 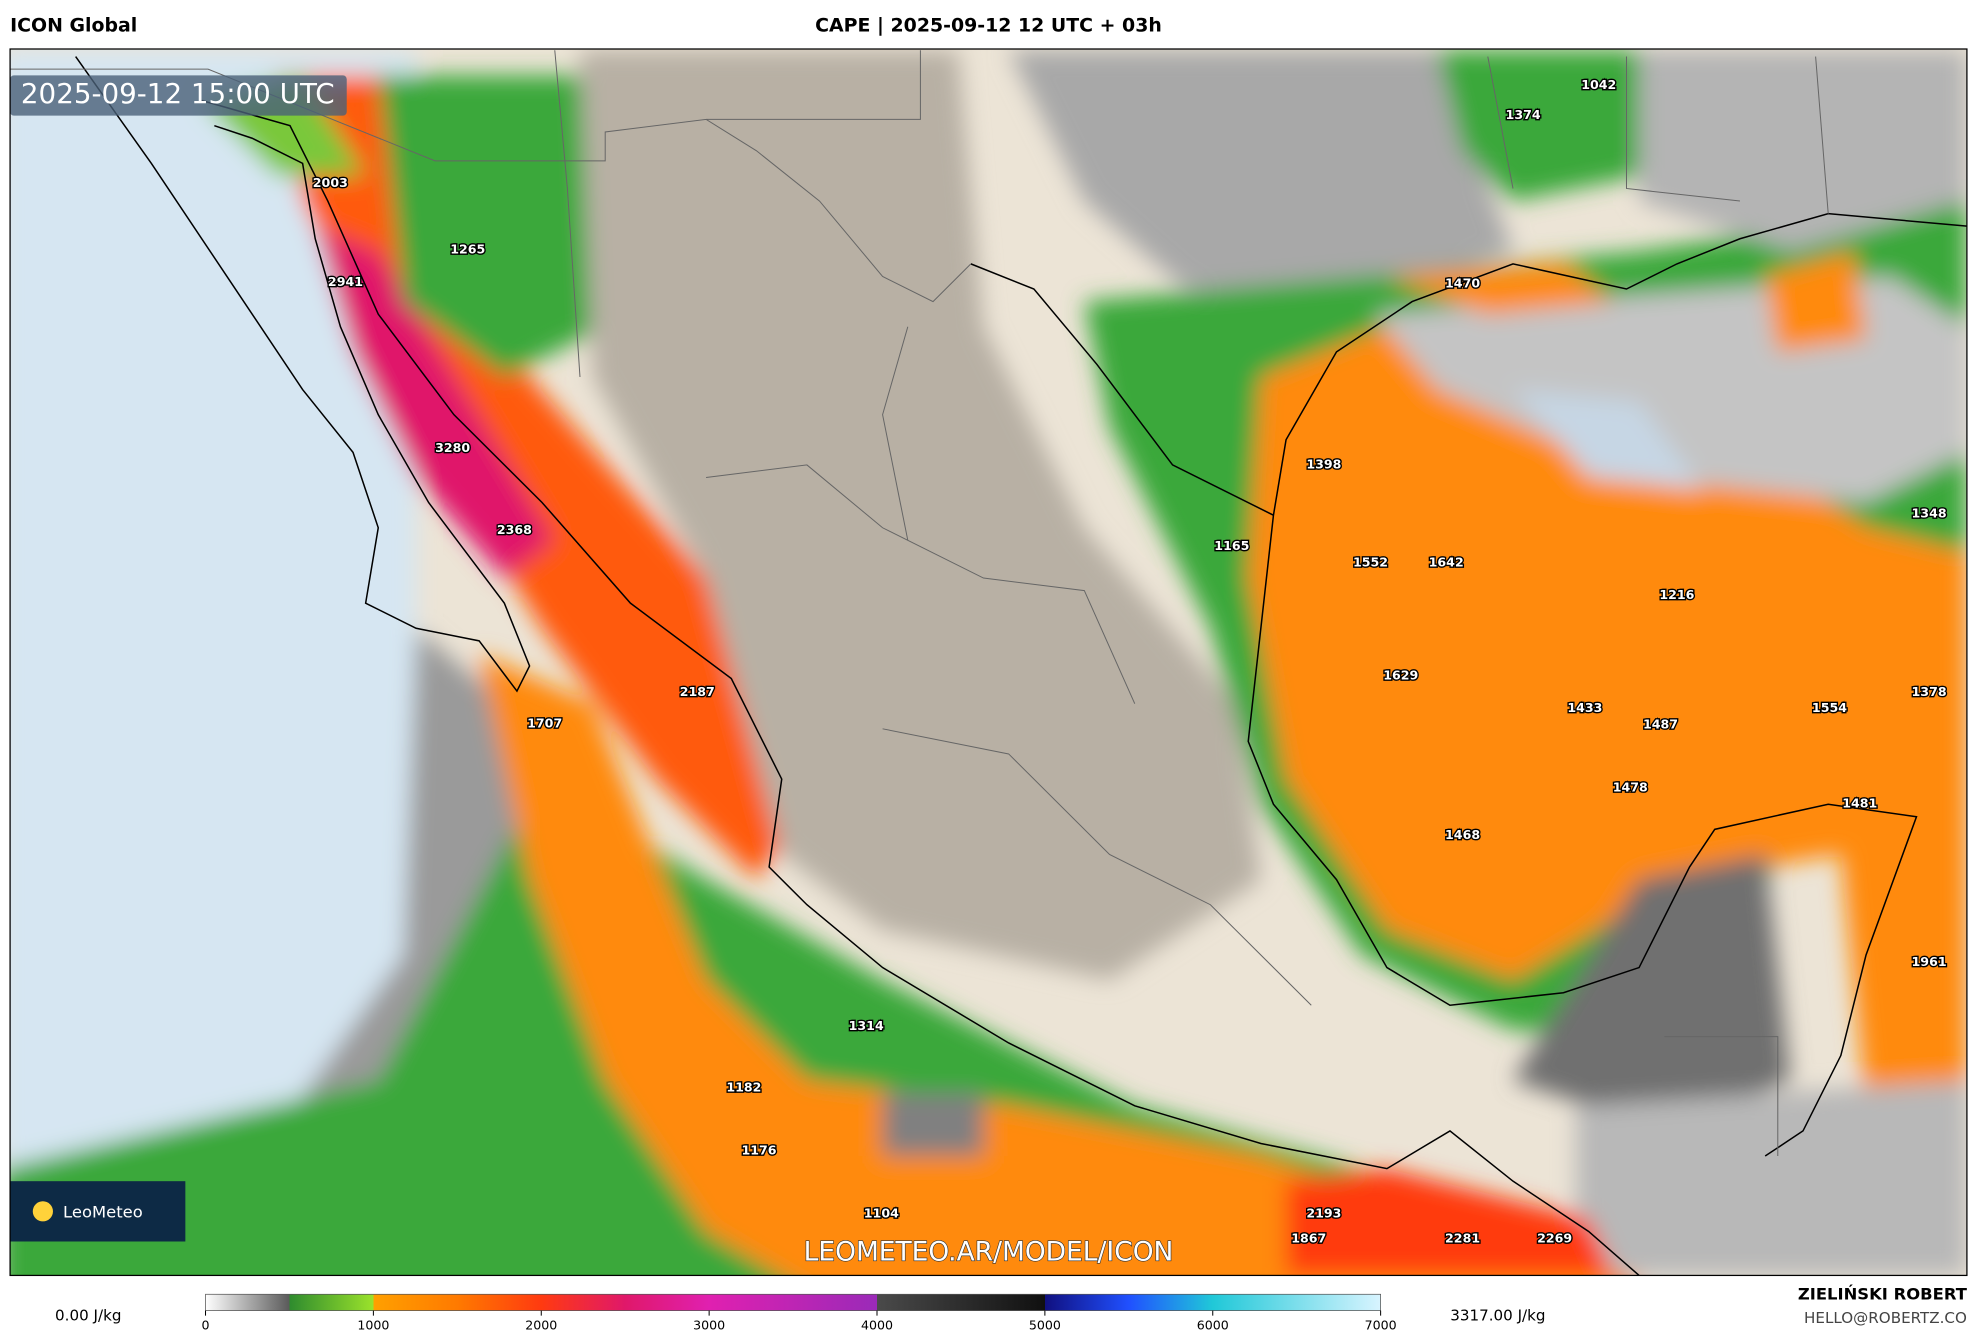 I want to click on point-value: 1554, so click(x=1829, y=707).